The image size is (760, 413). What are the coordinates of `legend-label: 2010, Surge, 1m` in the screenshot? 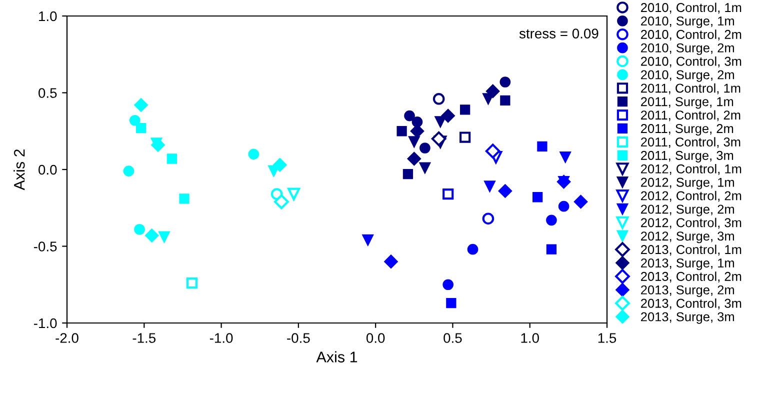 It's located at (687, 22).